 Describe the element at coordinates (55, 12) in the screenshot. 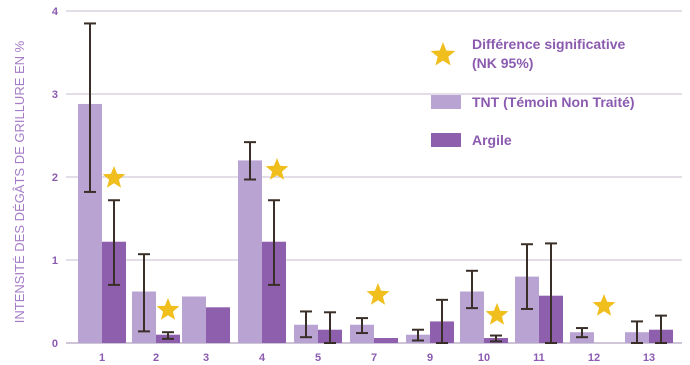

I see `y-tick-label-4: 4` at that location.